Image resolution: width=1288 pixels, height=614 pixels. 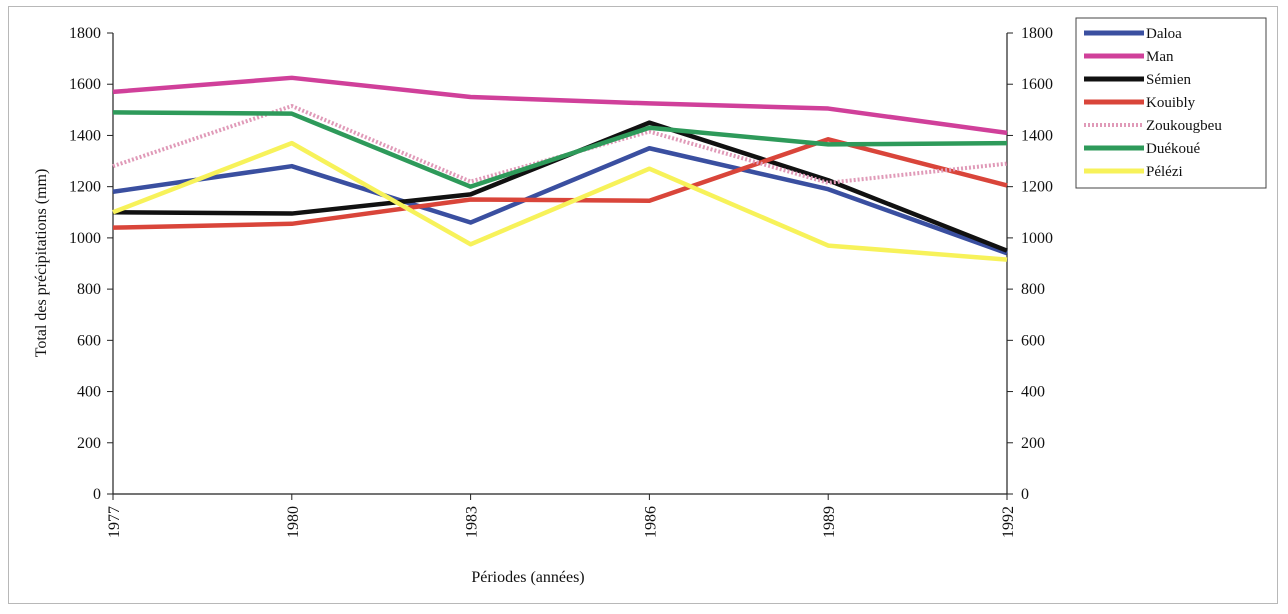 I want to click on series-line-daloa, so click(x=560, y=201).